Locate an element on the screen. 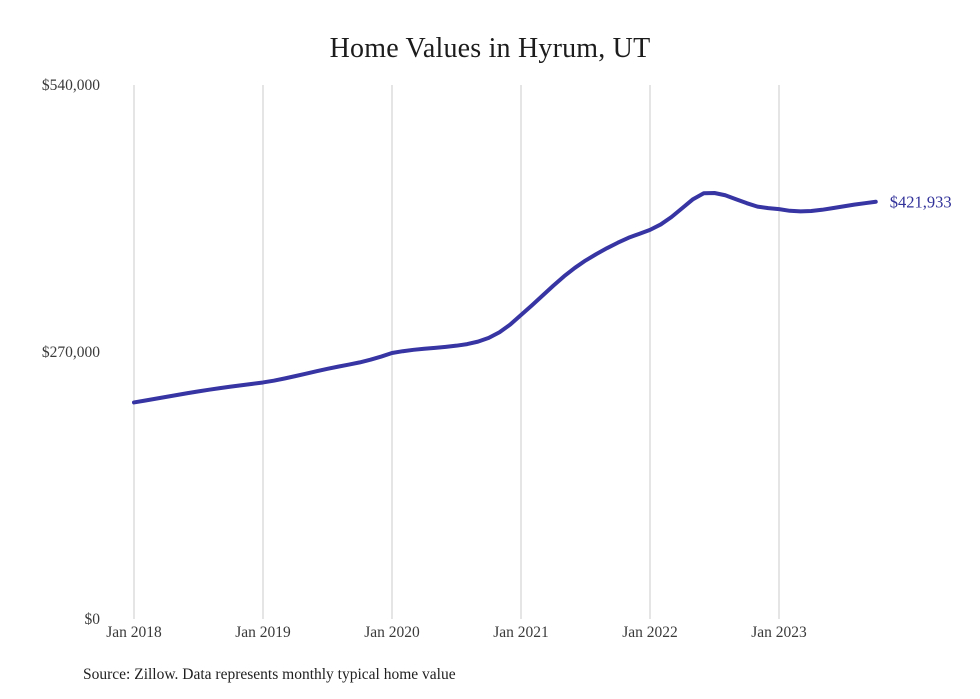 The image size is (980, 699). x-tick-label: Jan 2021 is located at coordinates (521, 632).